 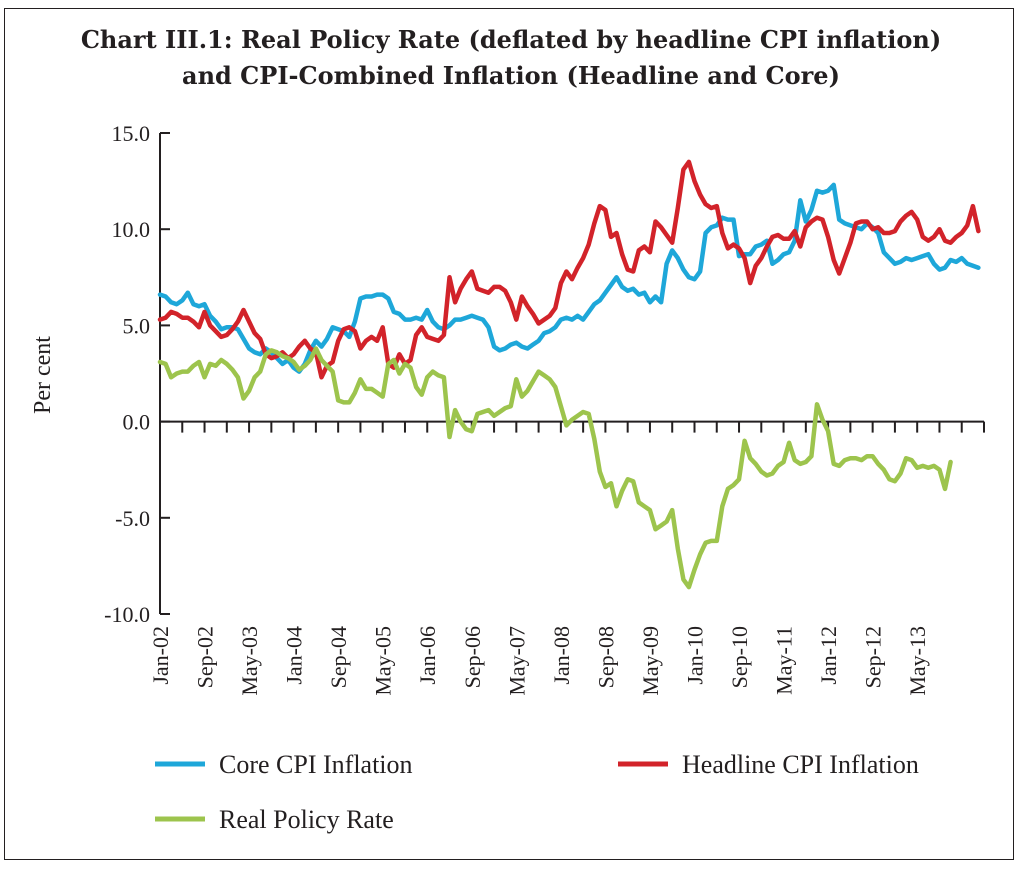 I want to click on x-tick-label: Sep-04, so click(x=338, y=657).